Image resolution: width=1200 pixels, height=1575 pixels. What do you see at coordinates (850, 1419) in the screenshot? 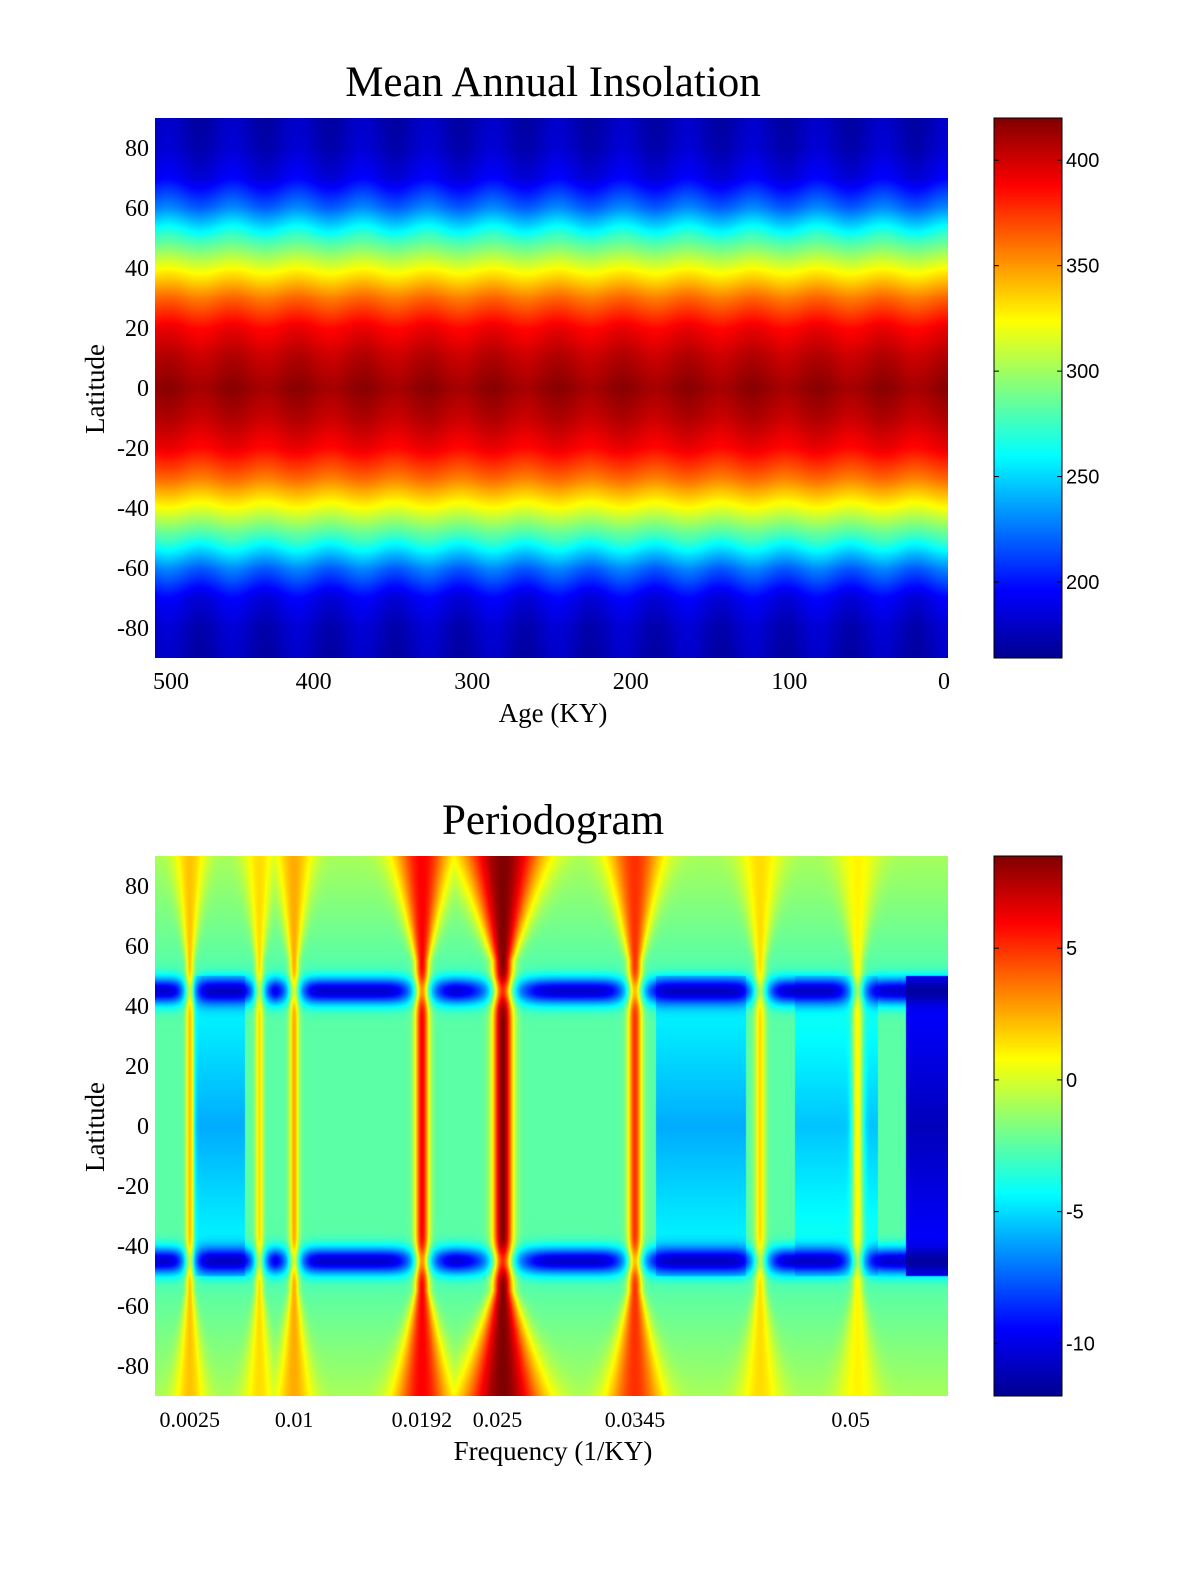
I see `x-tick-label: 0.05` at bounding box center [850, 1419].